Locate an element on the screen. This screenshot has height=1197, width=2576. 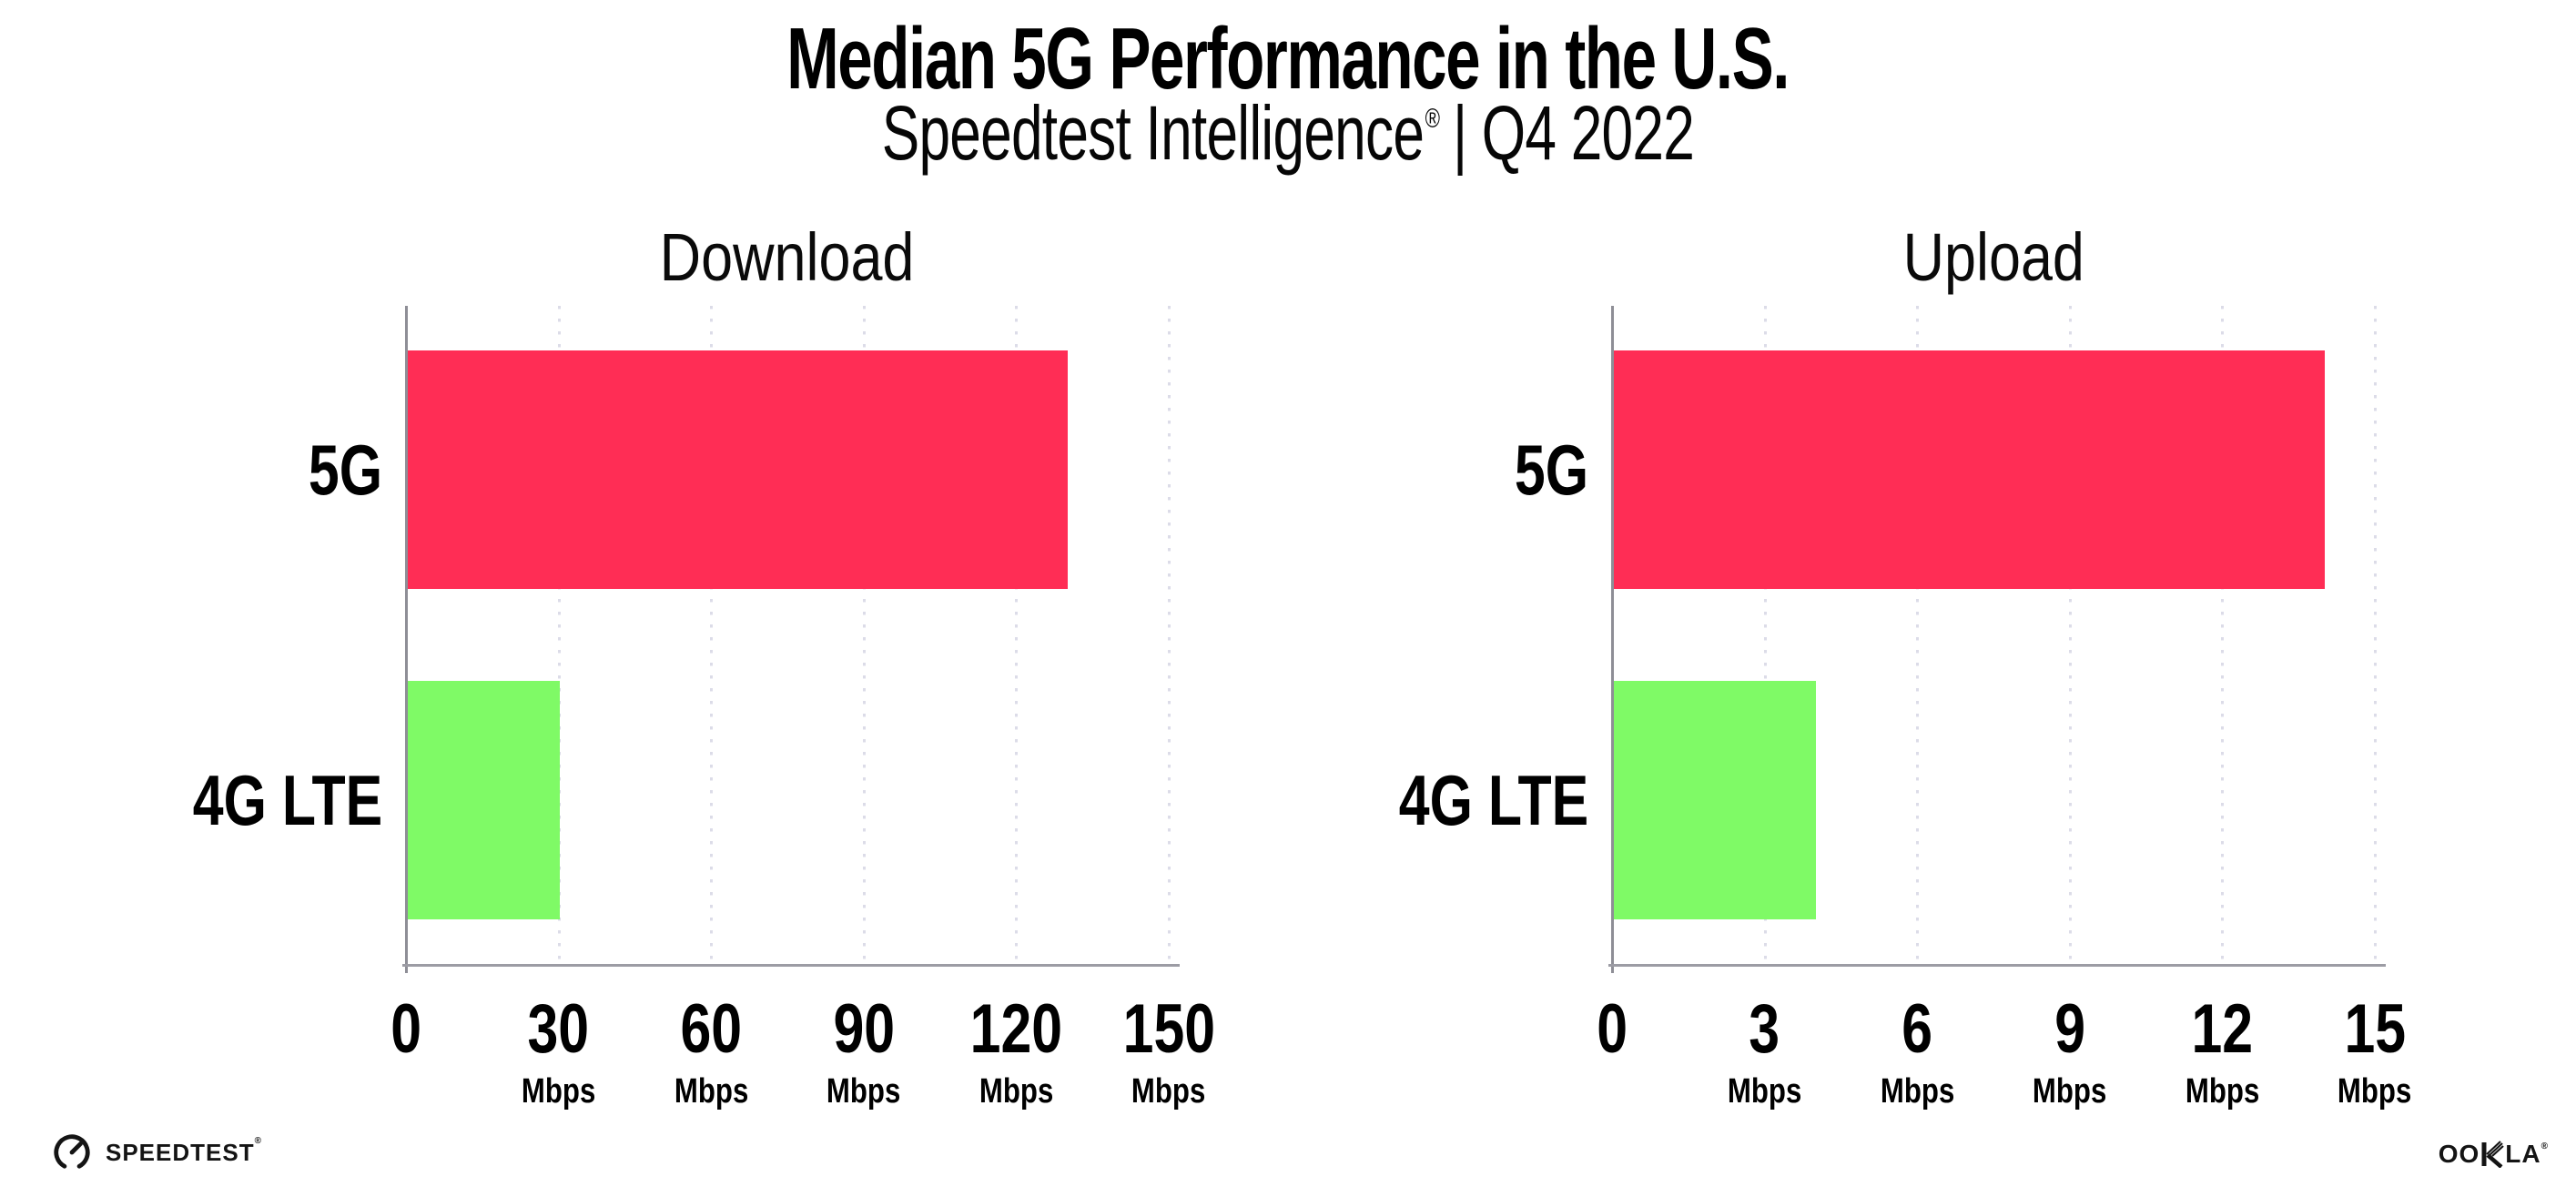
x-tick-6: 6 Mbps is located at coordinates (1917, 1050).